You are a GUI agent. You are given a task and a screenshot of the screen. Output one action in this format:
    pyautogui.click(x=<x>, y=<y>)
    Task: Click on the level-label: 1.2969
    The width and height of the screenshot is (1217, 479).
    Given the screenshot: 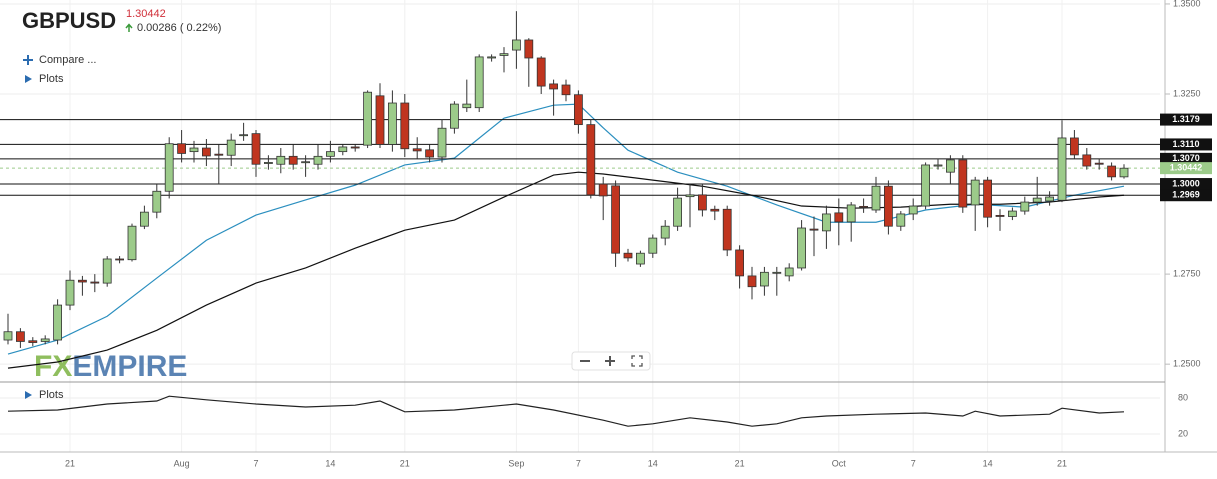 What is the action you would take?
    pyautogui.click(x=1186, y=195)
    